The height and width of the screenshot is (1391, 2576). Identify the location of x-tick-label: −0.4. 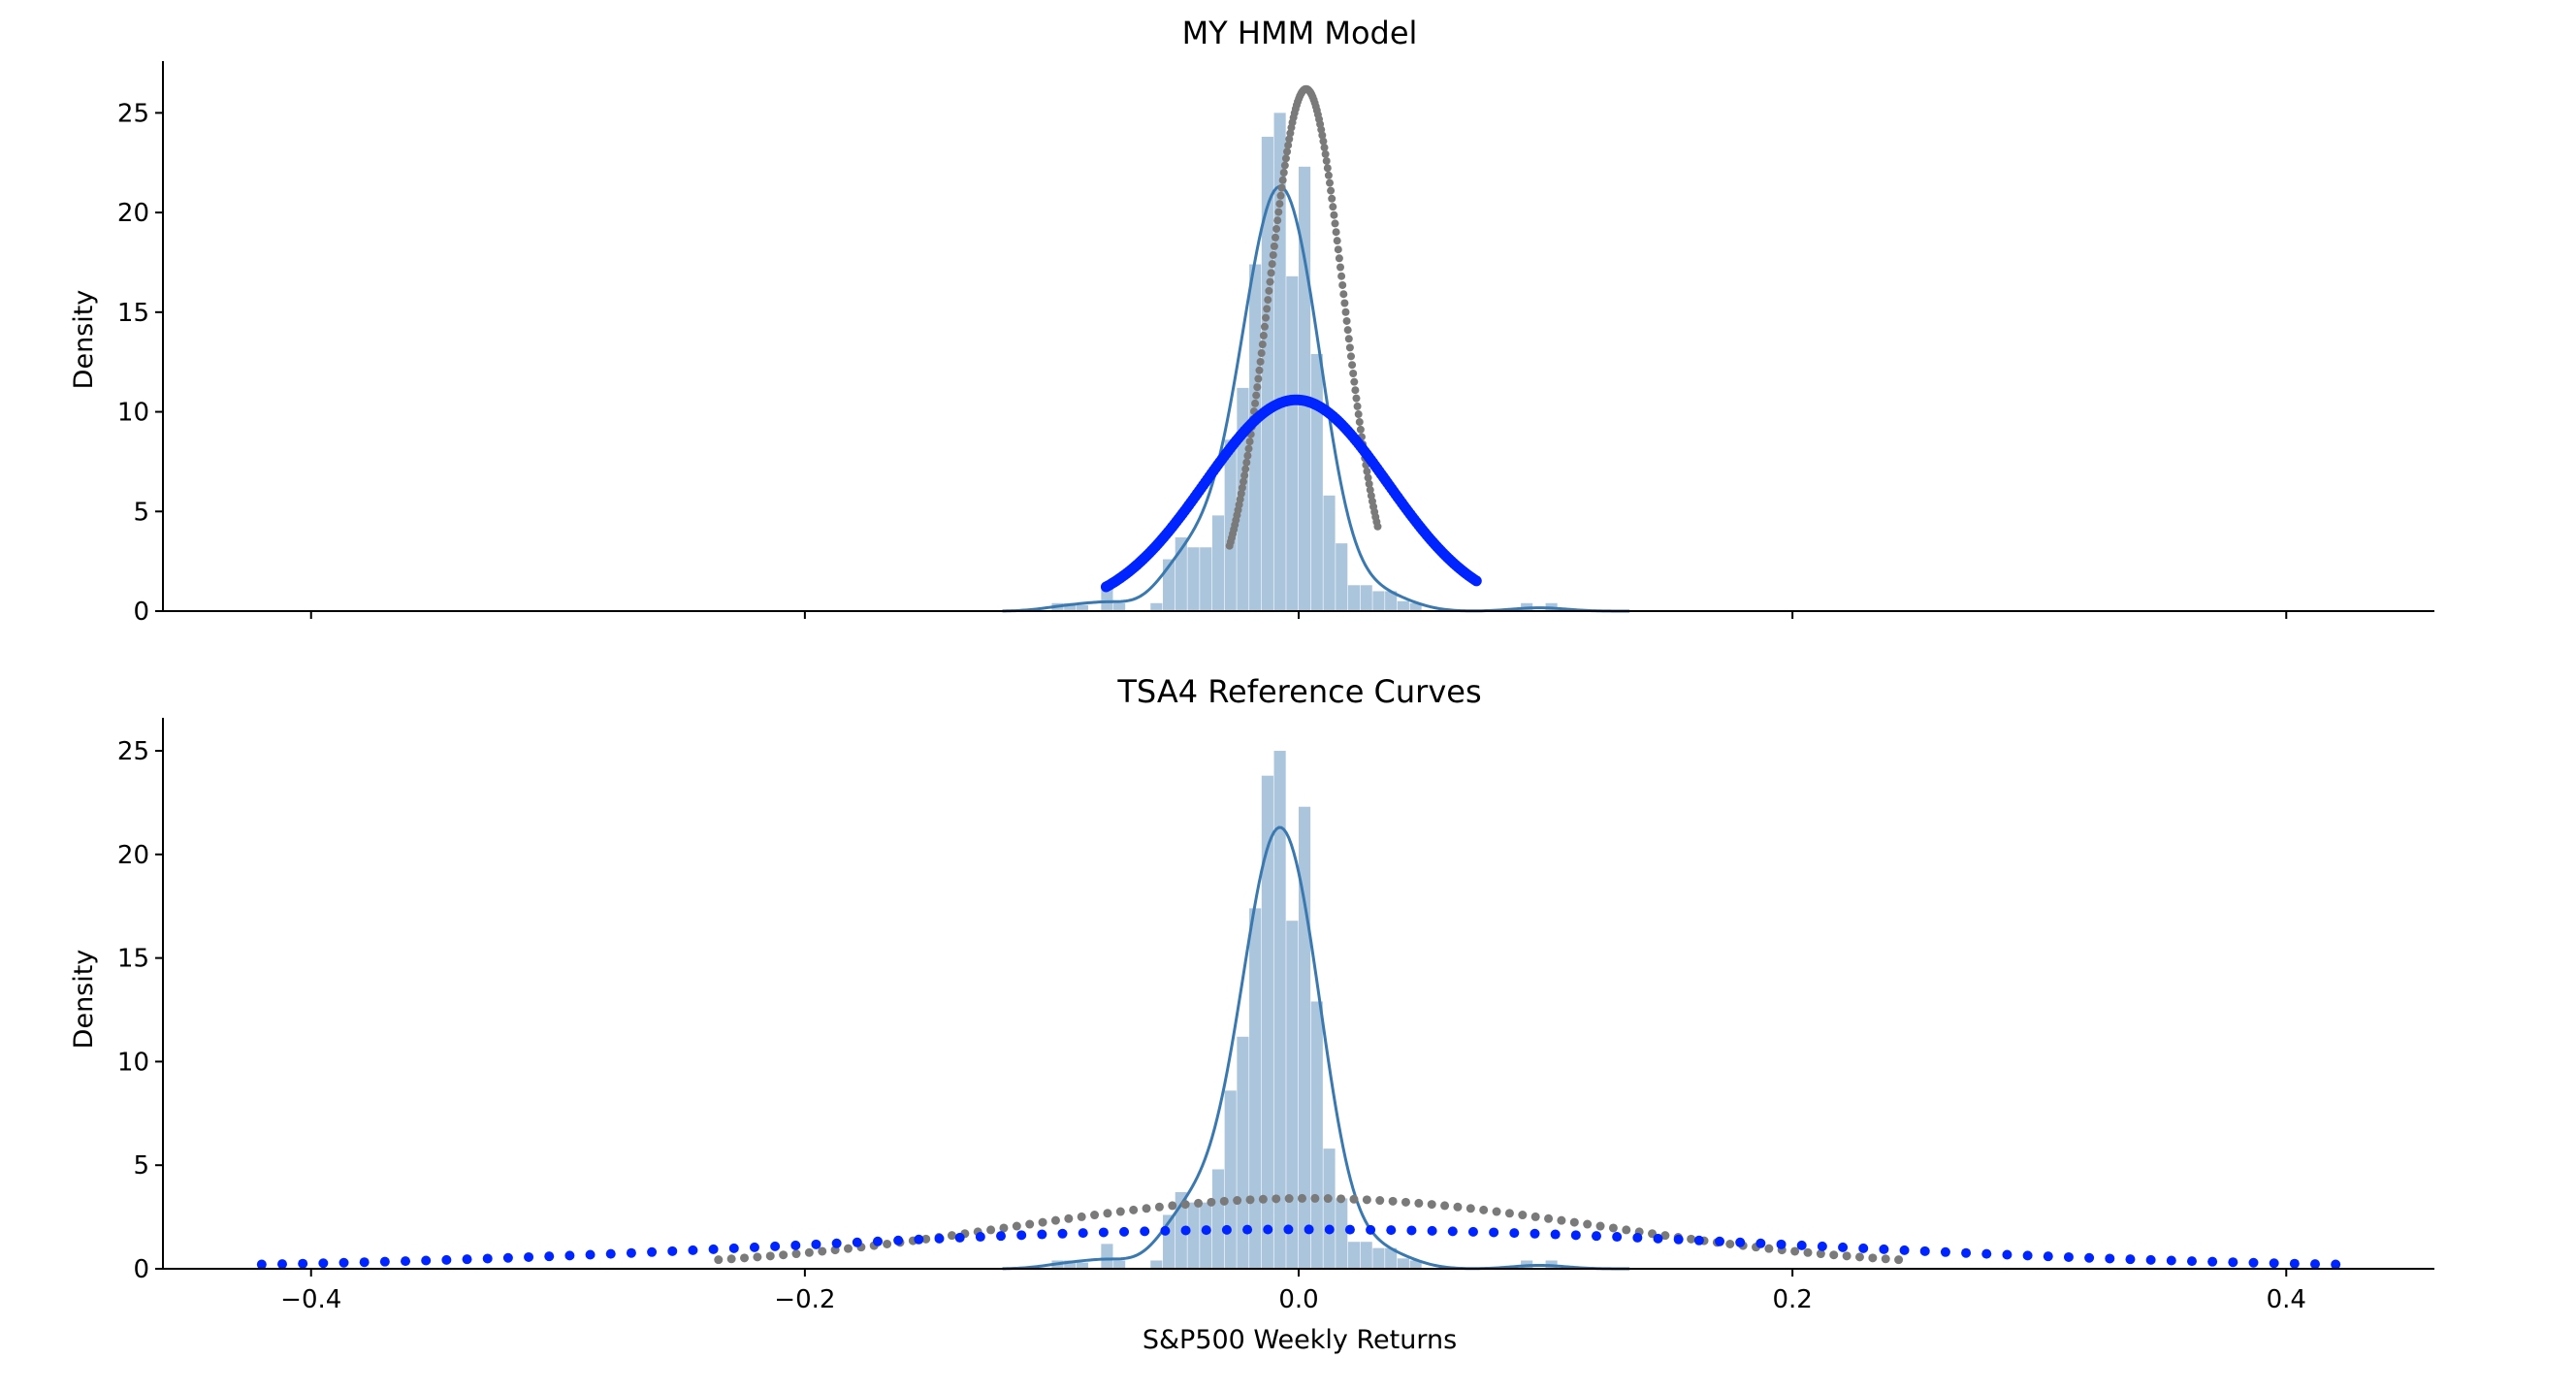
(310, 1299).